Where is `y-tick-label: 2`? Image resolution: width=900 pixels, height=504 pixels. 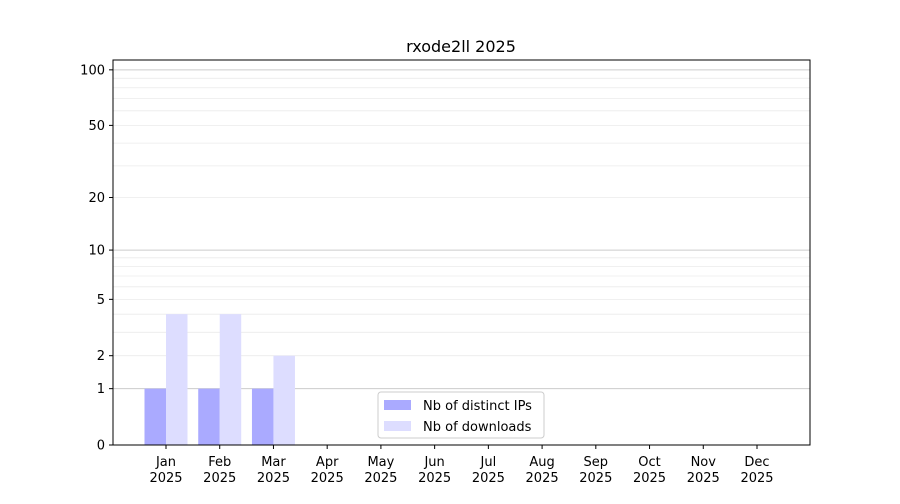 y-tick-label: 2 is located at coordinates (101, 356).